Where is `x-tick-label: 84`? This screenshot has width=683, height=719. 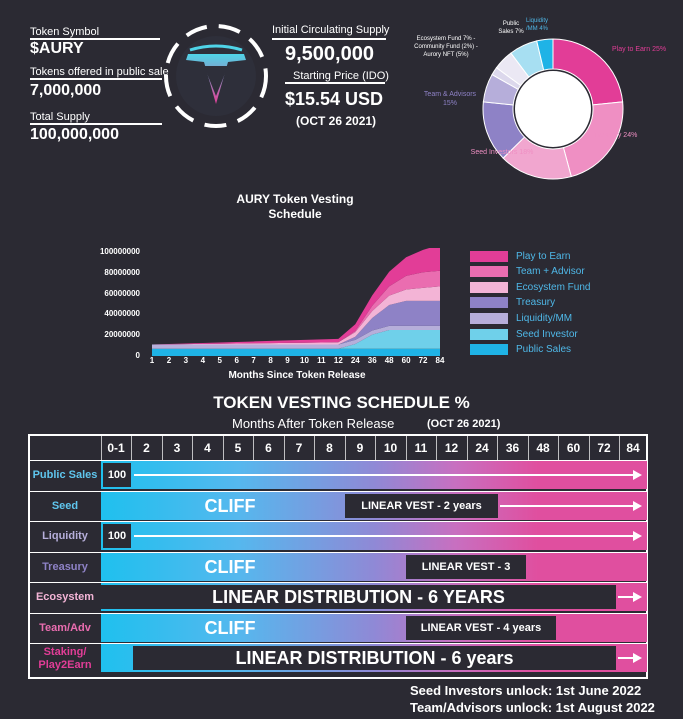
x-tick-label: 84 is located at coordinates (440, 360).